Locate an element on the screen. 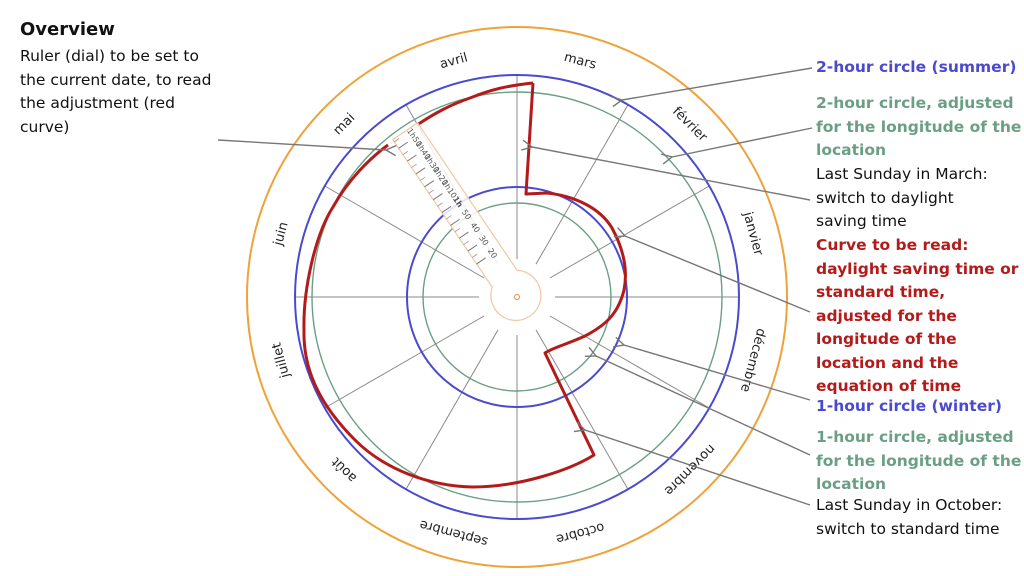  annotation-line: 2-hour circle (summer) is located at coordinates (916, 67).